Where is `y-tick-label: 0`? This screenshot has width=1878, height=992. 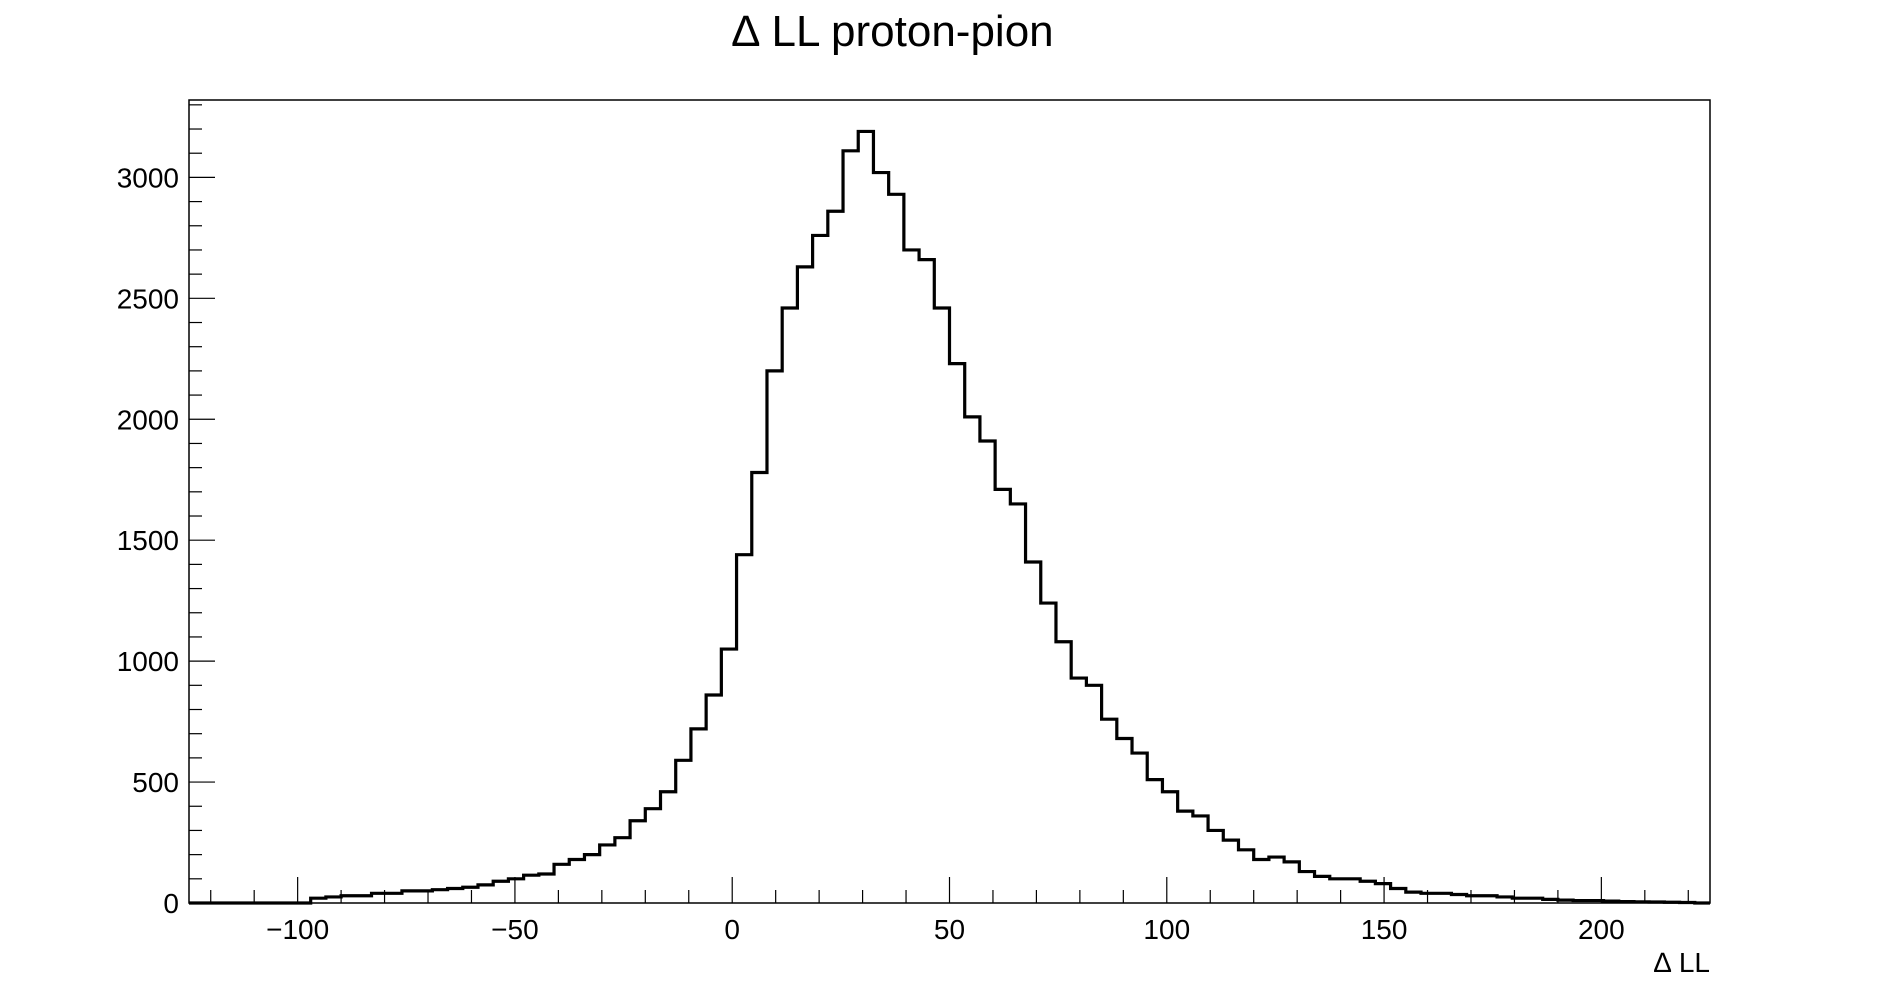
y-tick-label: 0 is located at coordinates (171, 903).